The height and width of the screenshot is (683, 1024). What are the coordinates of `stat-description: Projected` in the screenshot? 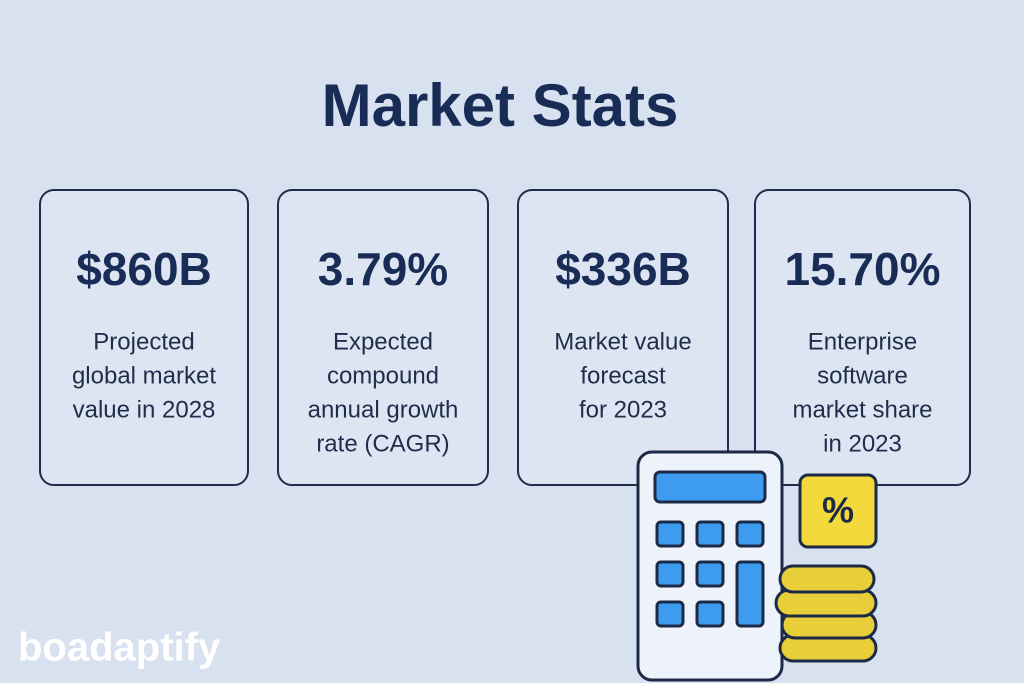 It's located at (143, 341).